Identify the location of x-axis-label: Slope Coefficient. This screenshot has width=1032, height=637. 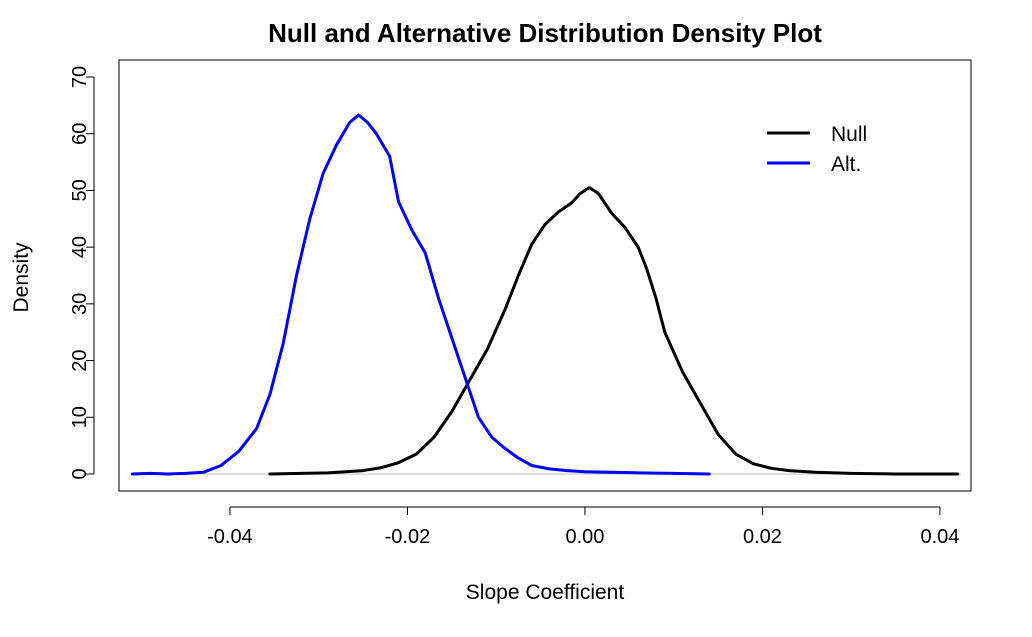
(545, 592).